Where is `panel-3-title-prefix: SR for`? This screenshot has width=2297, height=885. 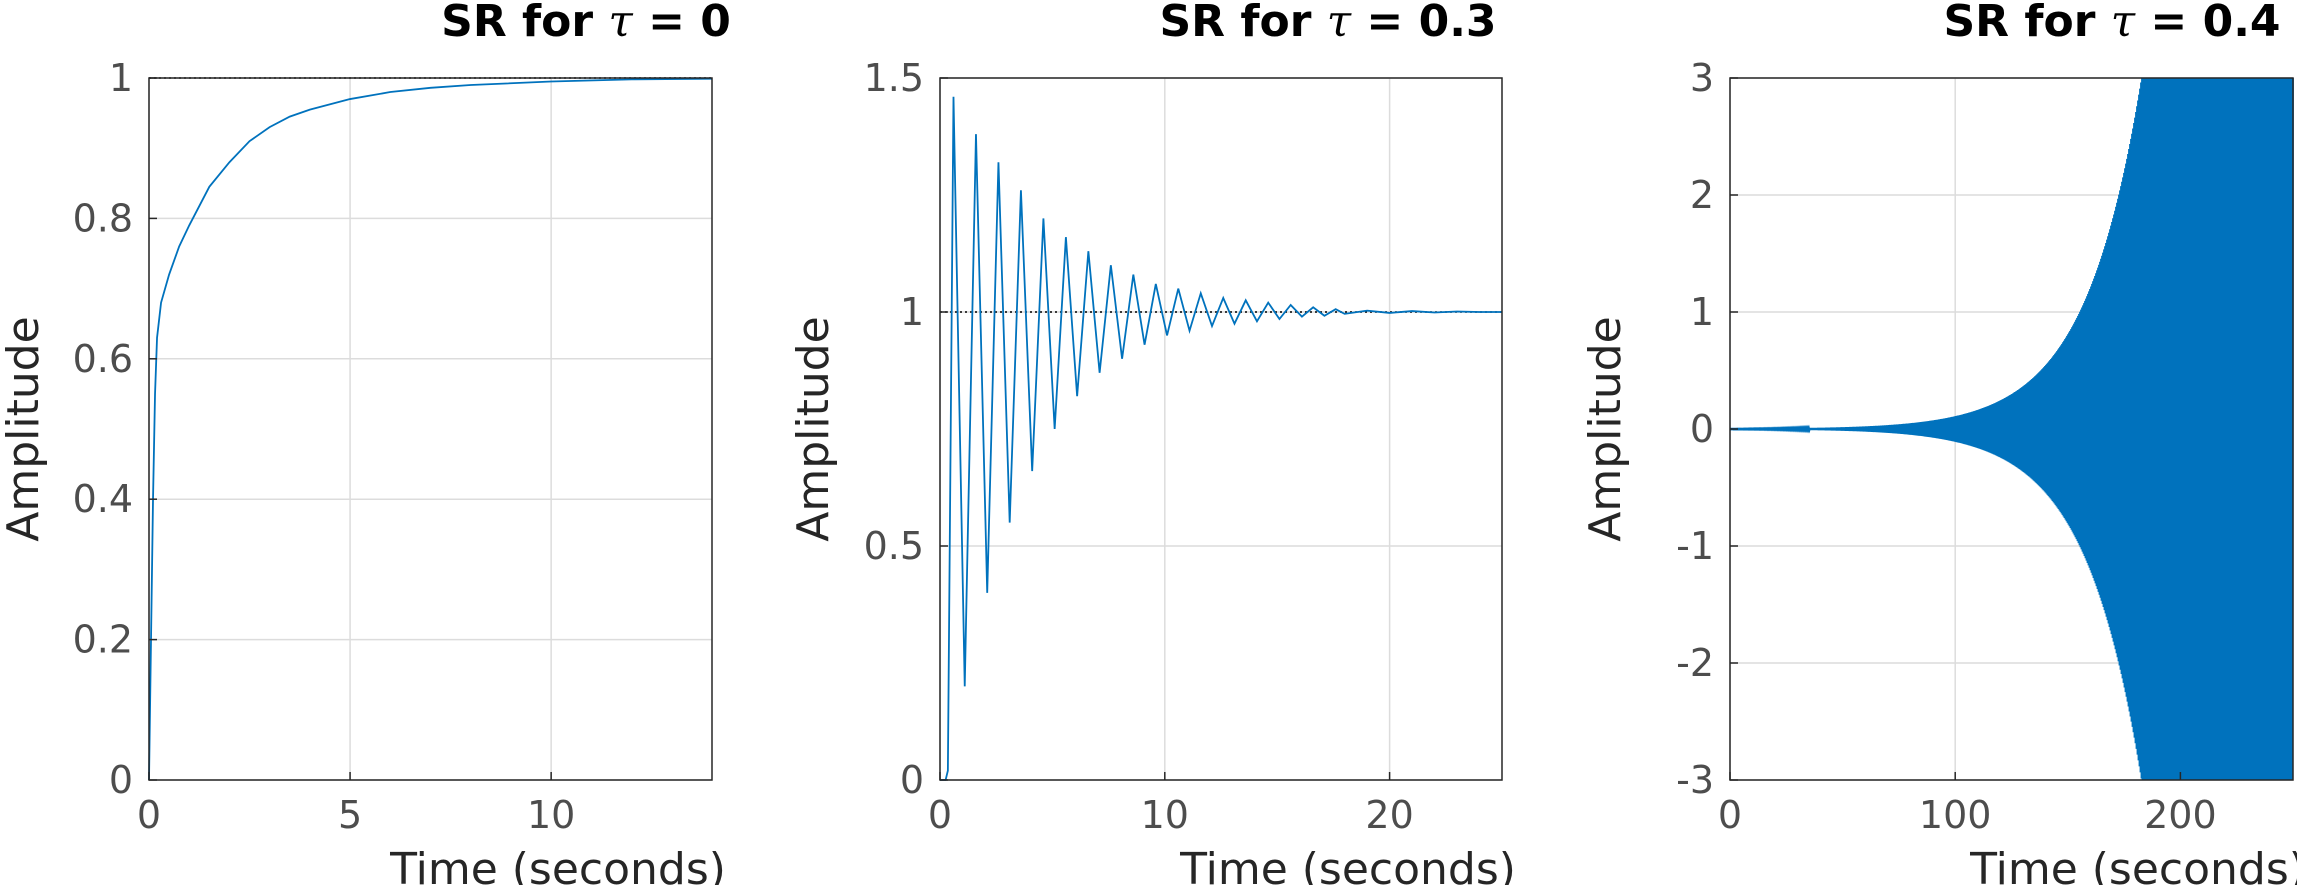 panel-3-title-prefix: SR for is located at coordinates (2026, 23).